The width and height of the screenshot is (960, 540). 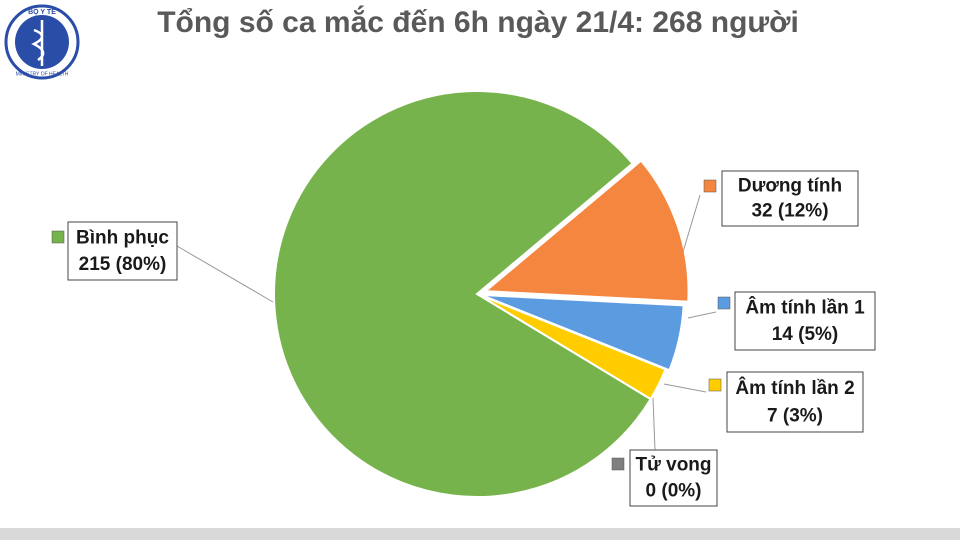 I want to click on bottom-band, so click(x=480, y=534).